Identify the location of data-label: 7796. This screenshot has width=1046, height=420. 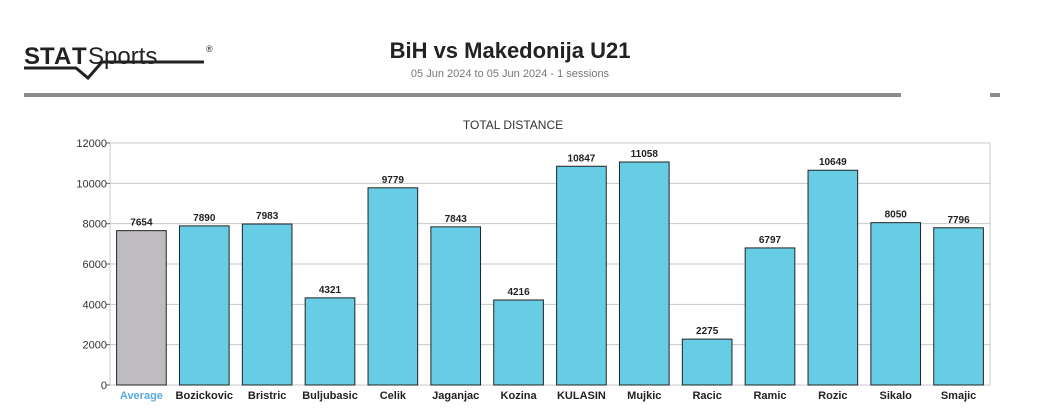
(958, 220).